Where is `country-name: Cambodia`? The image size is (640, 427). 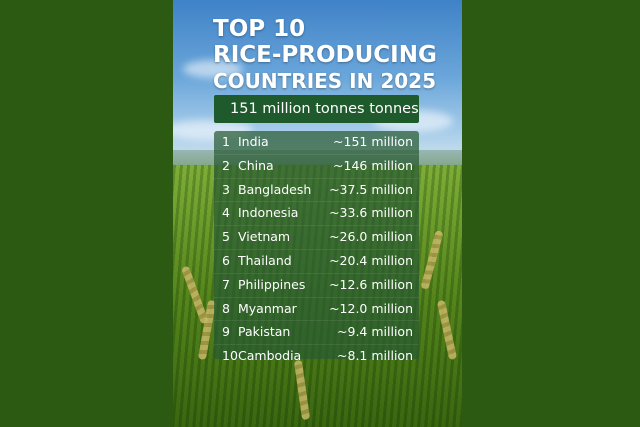 country-name: Cambodia is located at coordinates (270, 356).